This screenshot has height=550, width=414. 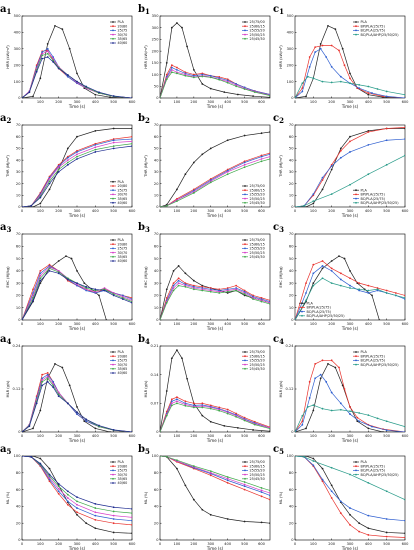 I want to click on x-axis-label: Time (s), so click(x=350, y=440).